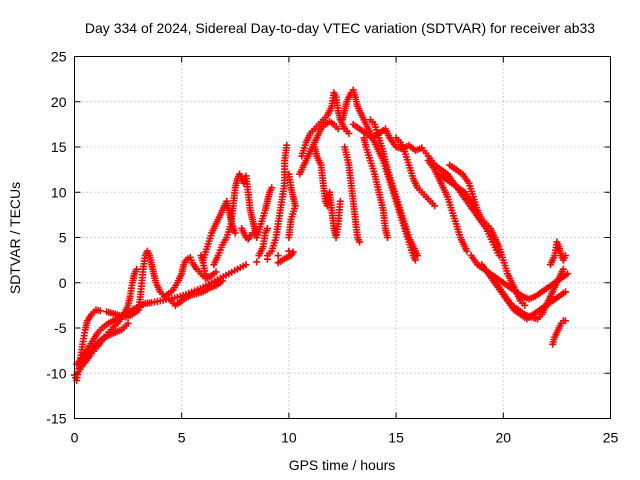 This screenshot has width=640, height=480. Describe the element at coordinates (611, 438) in the screenshot. I see `x-tick-label: 25` at that location.